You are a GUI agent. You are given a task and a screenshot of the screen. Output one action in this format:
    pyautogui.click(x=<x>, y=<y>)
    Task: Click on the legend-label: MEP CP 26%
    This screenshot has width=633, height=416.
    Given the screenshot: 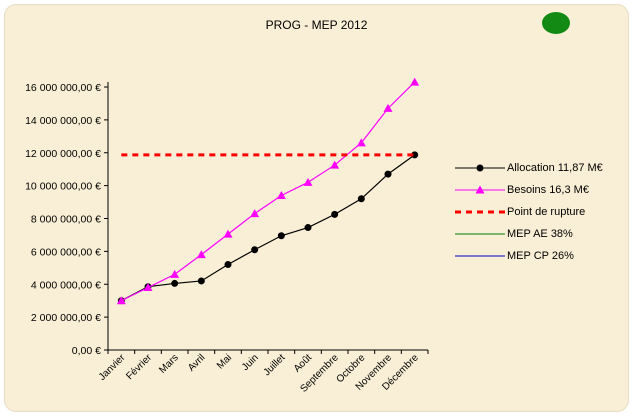 What is the action you would take?
    pyautogui.click(x=540, y=256)
    